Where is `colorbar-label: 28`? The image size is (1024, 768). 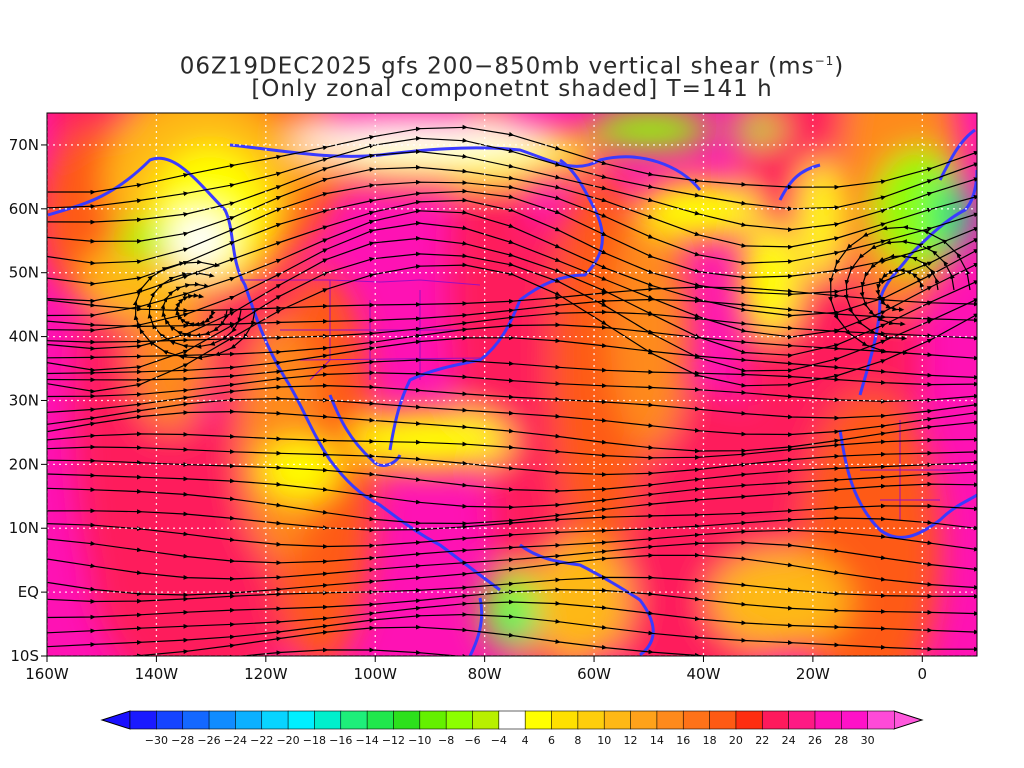
colorbar-label: 28 is located at coordinates (841, 740).